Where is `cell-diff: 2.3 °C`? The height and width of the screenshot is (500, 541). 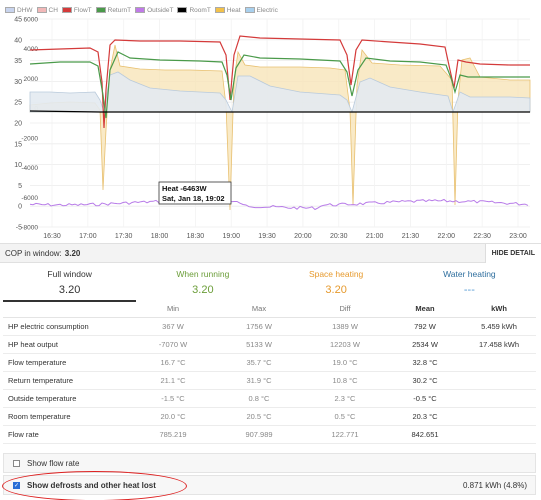 cell-diff: 2.3 °C is located at coordinates (345, 398).